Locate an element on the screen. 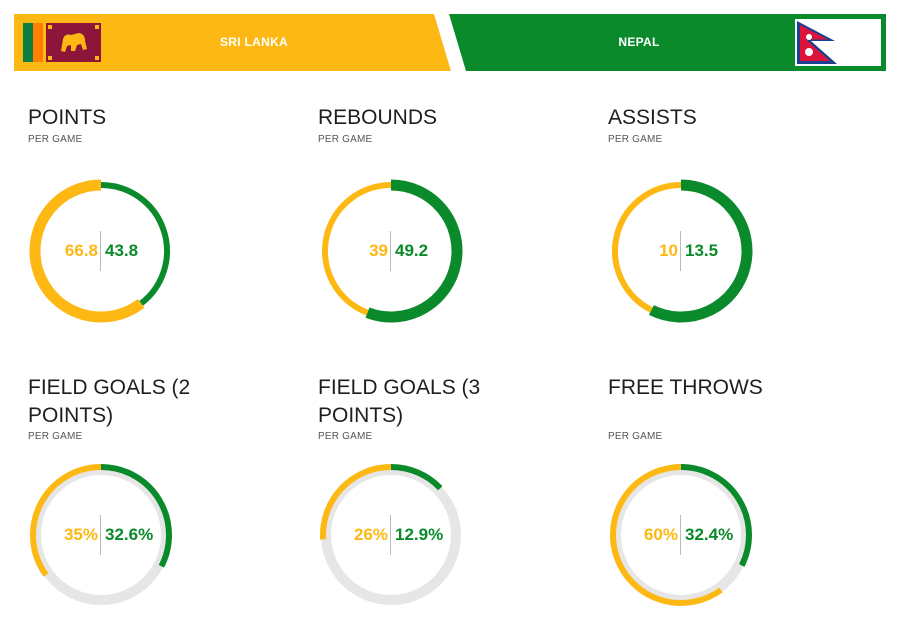 This screenshot has height=640, width=900. team-left-banner: SRI LANKA is located at coordinates (232, 42).